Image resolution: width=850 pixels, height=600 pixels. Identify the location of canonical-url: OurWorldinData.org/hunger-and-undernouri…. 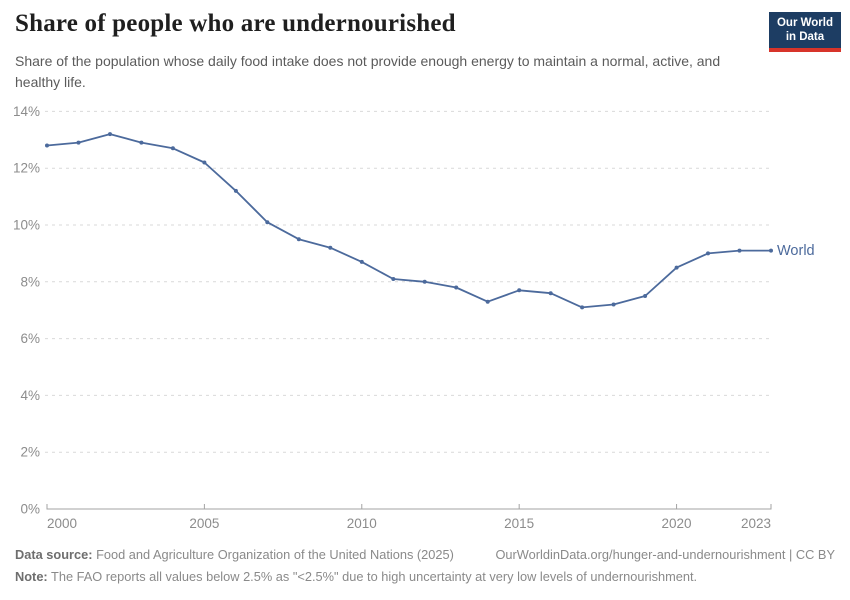
(665, 554).